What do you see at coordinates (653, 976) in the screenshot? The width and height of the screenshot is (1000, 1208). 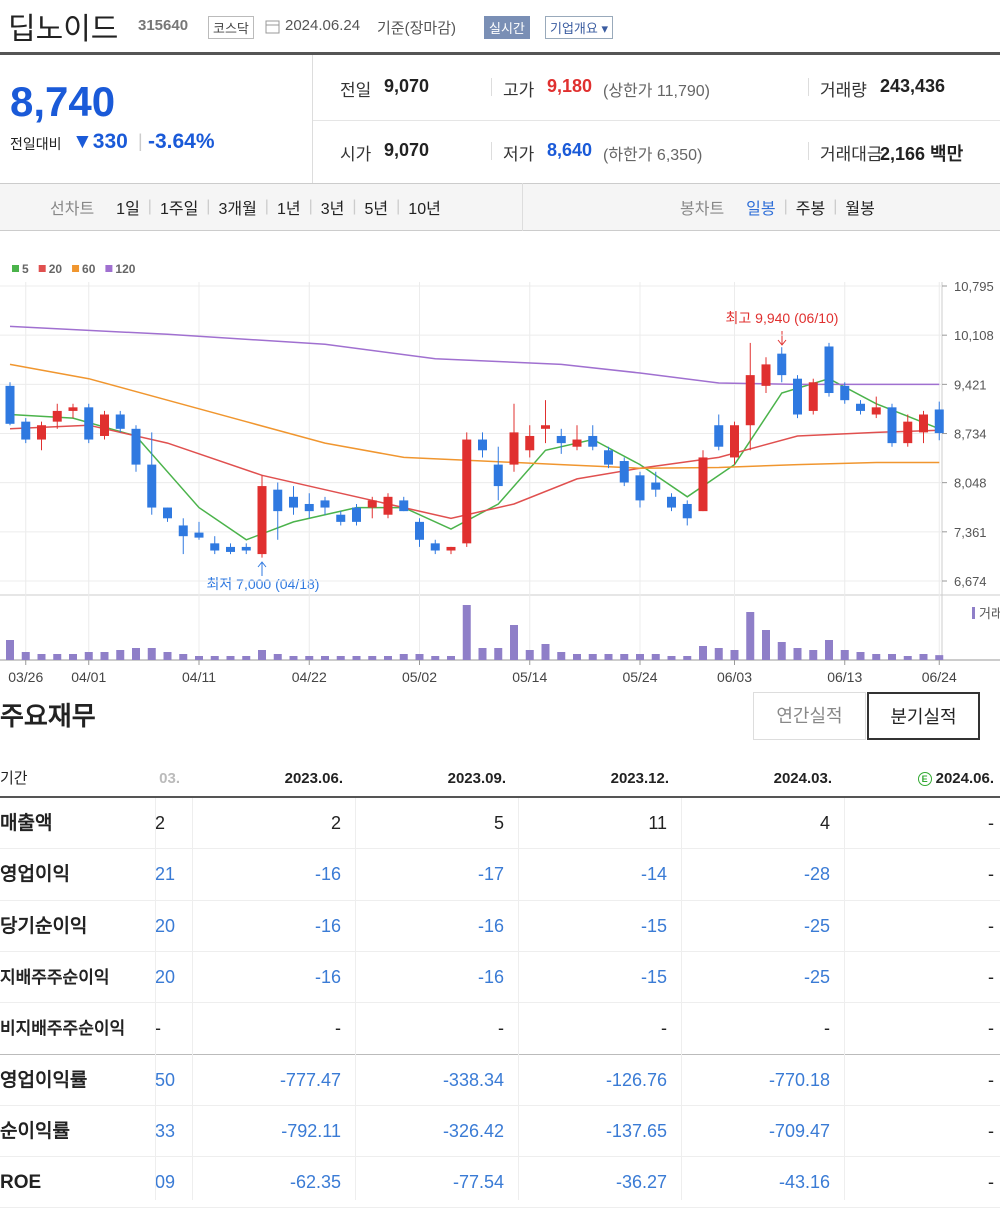 I see `value-cell: -15` at bounding box center [653, 976].